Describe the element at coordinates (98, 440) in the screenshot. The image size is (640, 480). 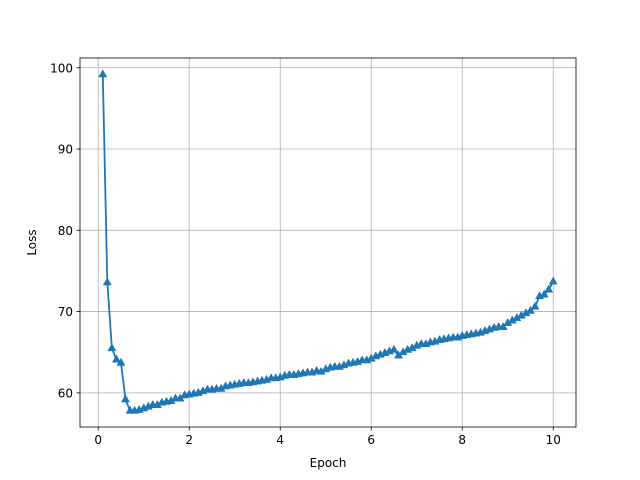
I see `x-tick-label: 0` at that location.